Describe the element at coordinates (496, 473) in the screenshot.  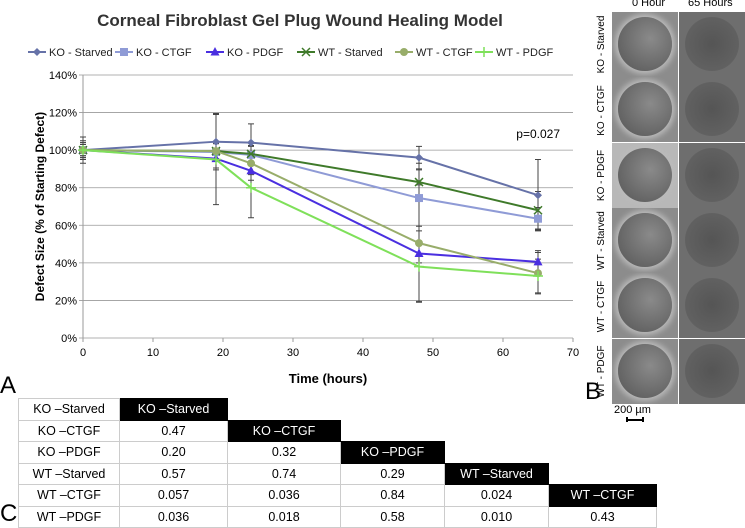
I see `table-header-cell: WT –Starved` at that location.